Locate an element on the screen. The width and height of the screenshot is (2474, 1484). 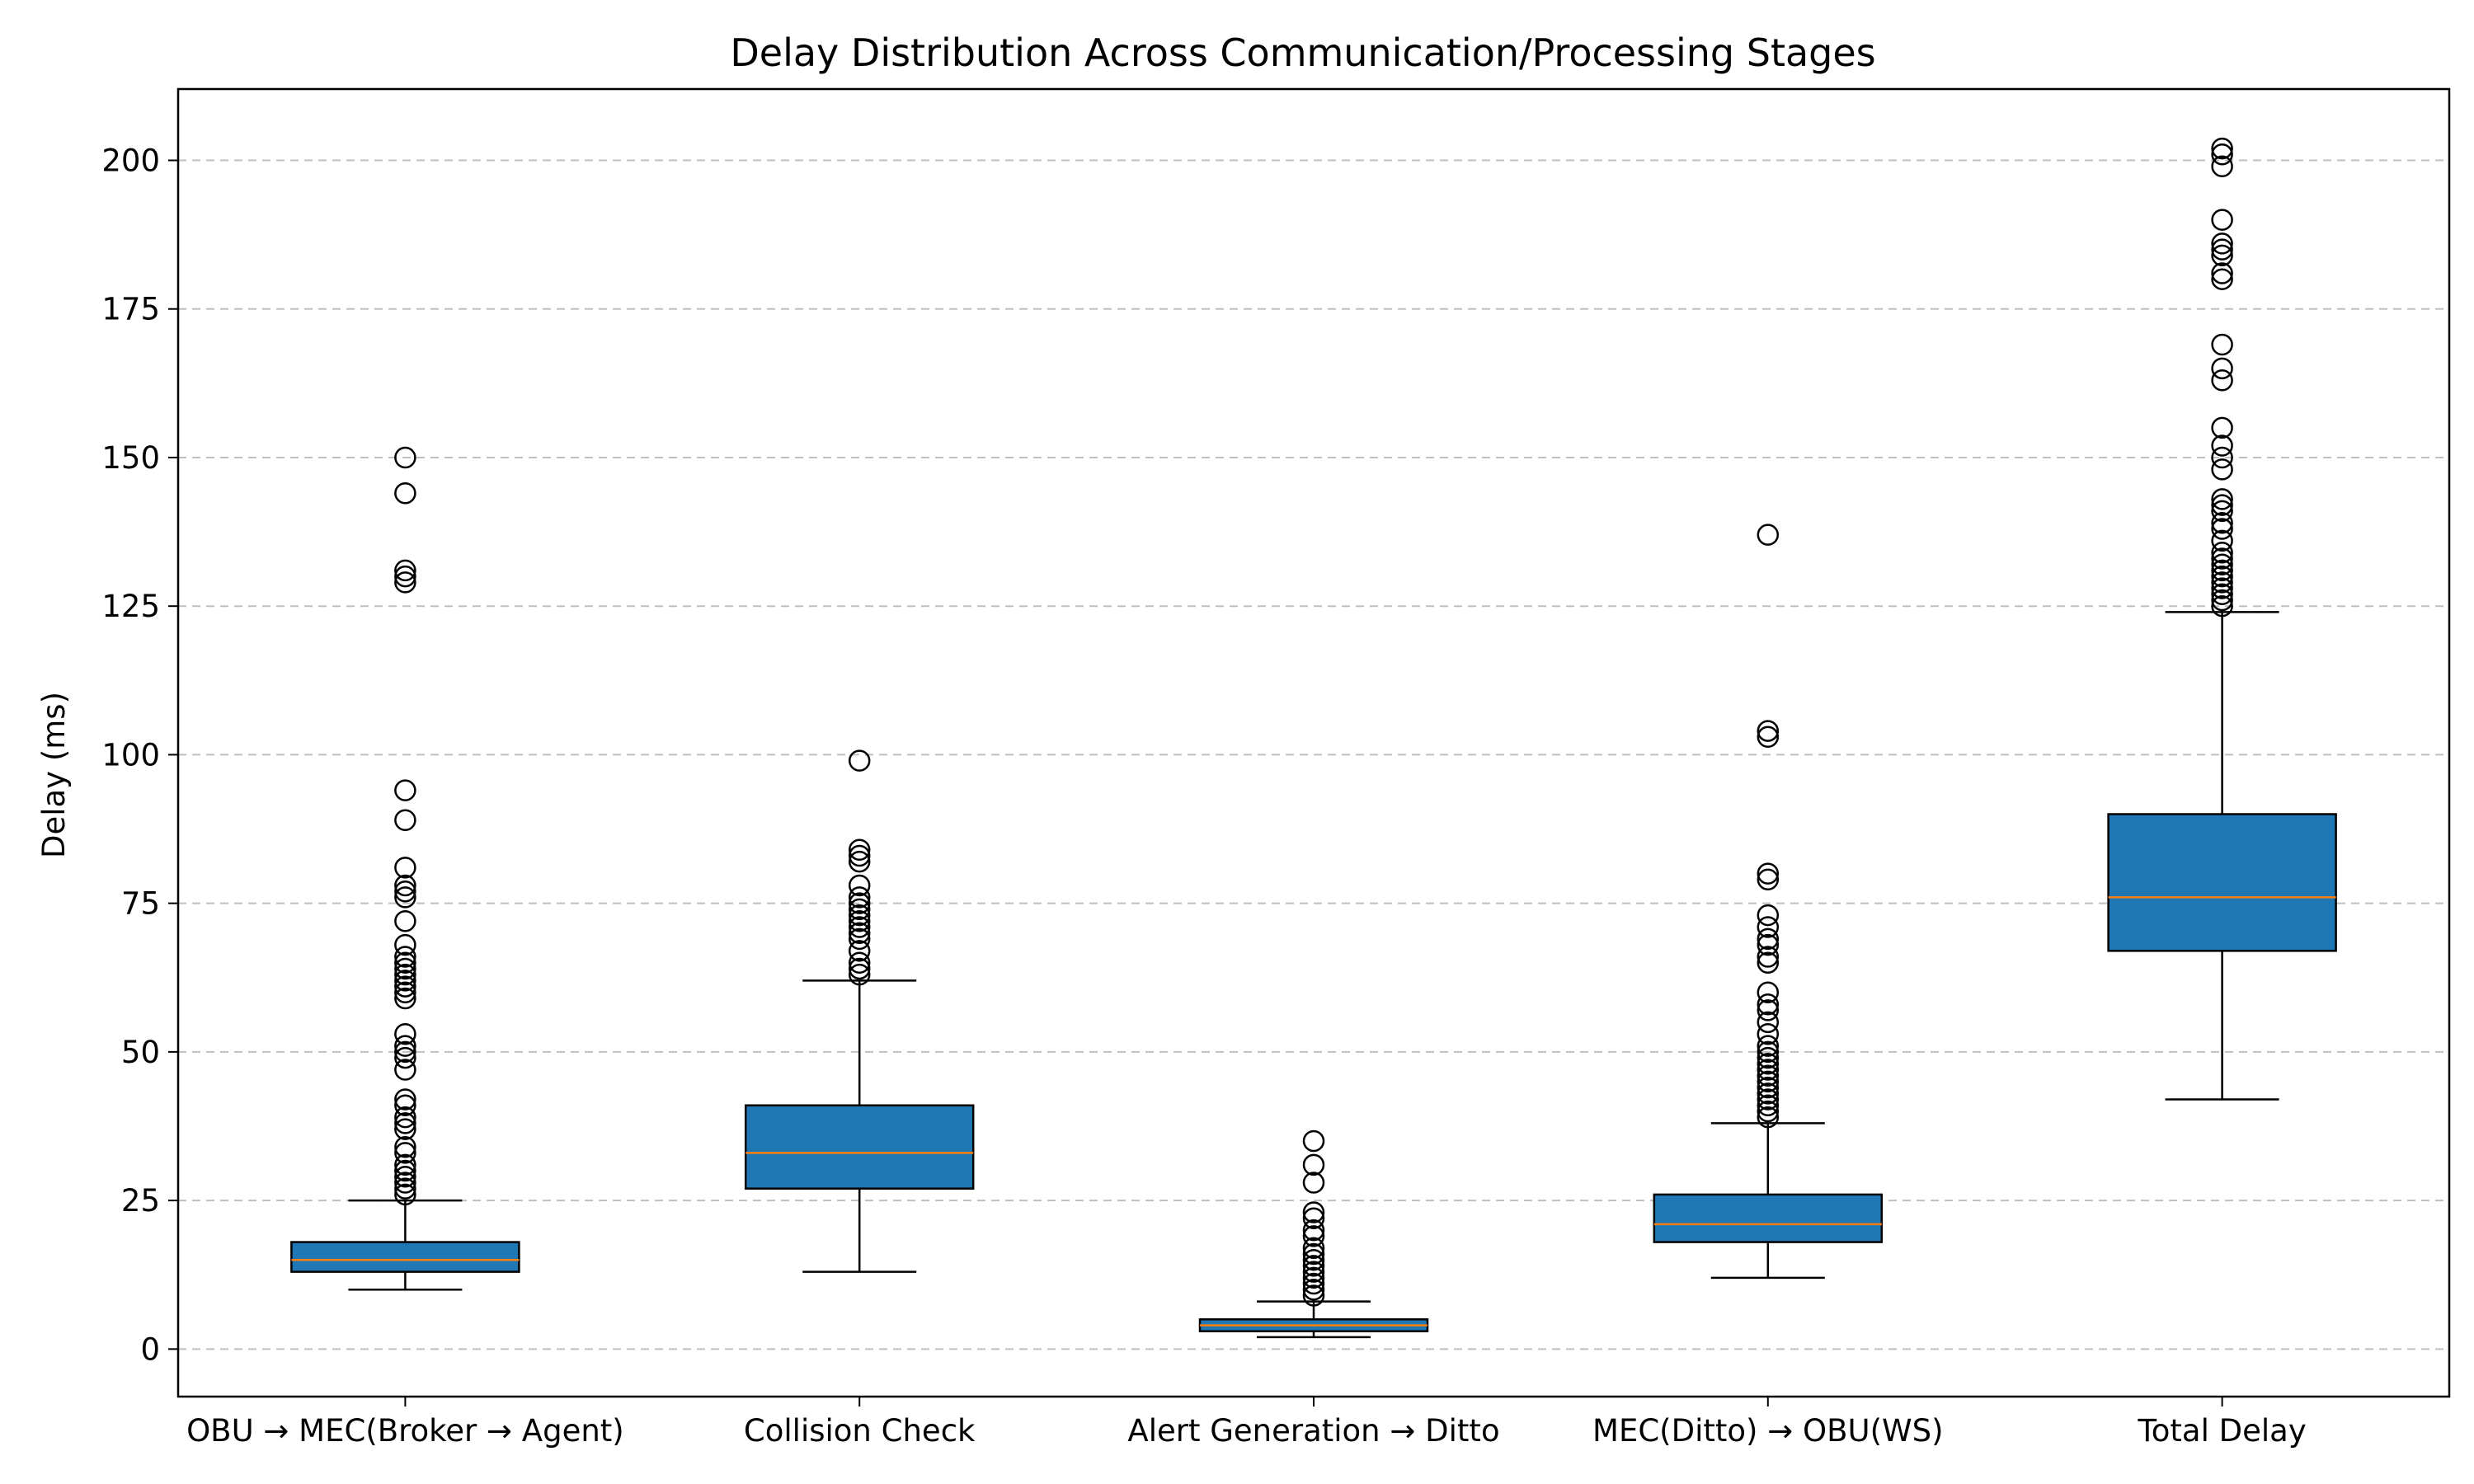
y-axis-label: Delay (ms) is located at coordinates (54, 775).